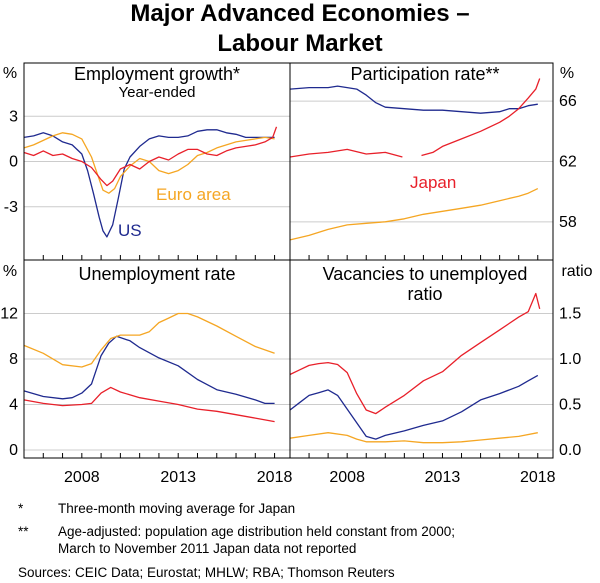 Image resolution: width=600 pixels, height=583 pixels. What do you see at coordinates (424, 294) in the screenshot?
I see `panel-subtitle: ratio` at bounding box center [424, 294].